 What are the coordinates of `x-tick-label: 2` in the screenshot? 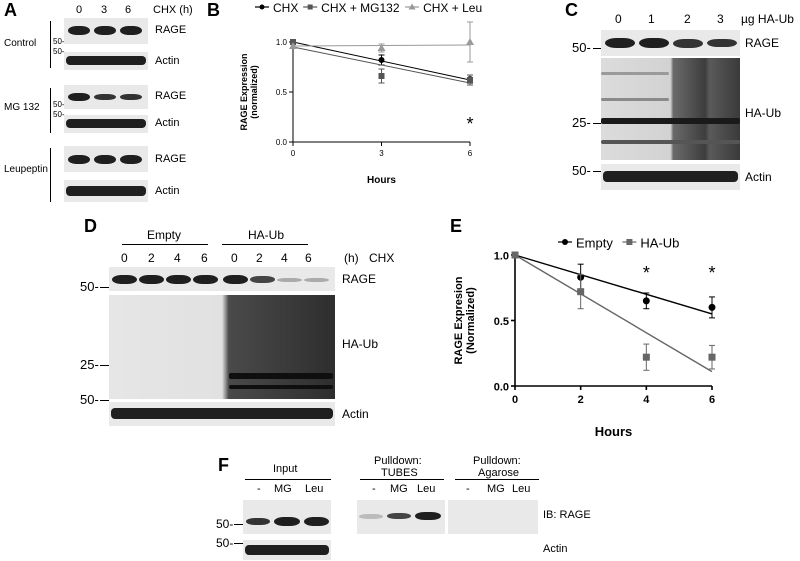 It's located at (581, 400).